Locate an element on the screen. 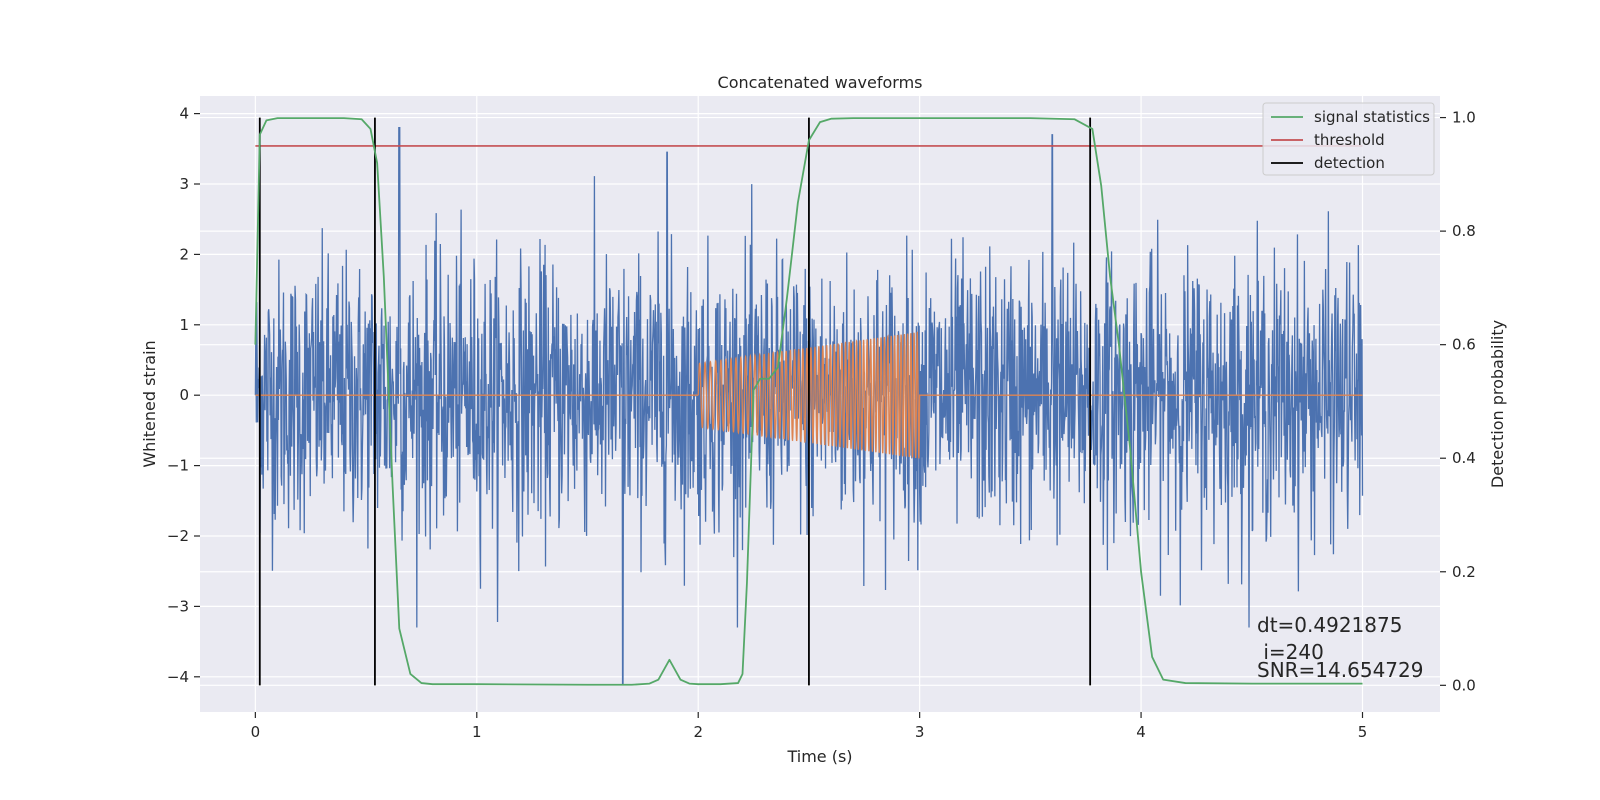 The width and height of the screenshot is (1600, 800). legend-label-threshold: threshold is located at coordinates (1349, 140).